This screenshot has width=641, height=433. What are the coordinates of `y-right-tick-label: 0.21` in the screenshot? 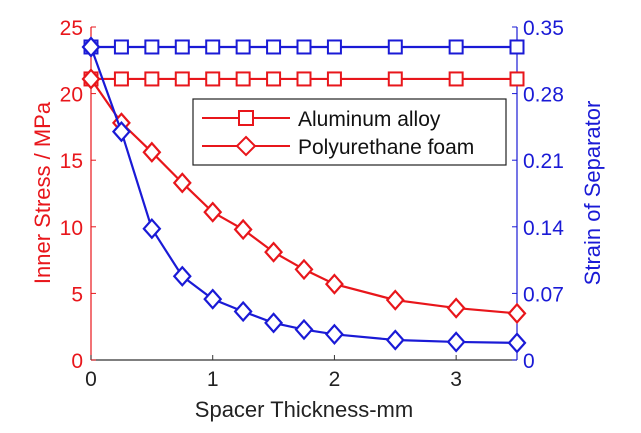 It's located at (543, 161).